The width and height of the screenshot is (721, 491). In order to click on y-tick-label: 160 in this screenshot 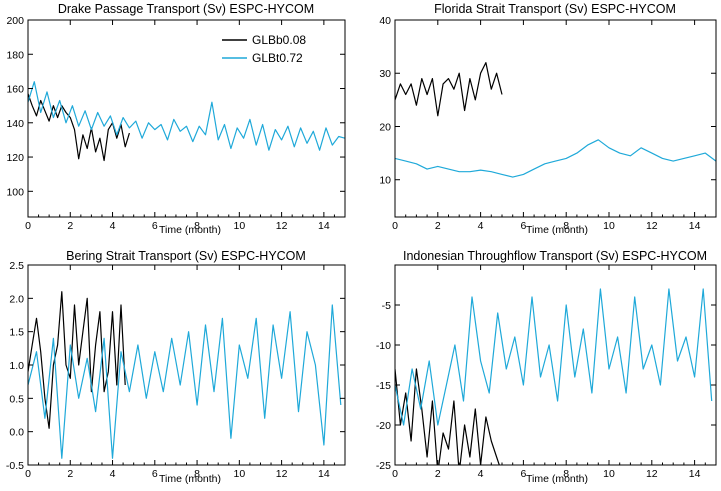, I will do `click(15, 90)`.